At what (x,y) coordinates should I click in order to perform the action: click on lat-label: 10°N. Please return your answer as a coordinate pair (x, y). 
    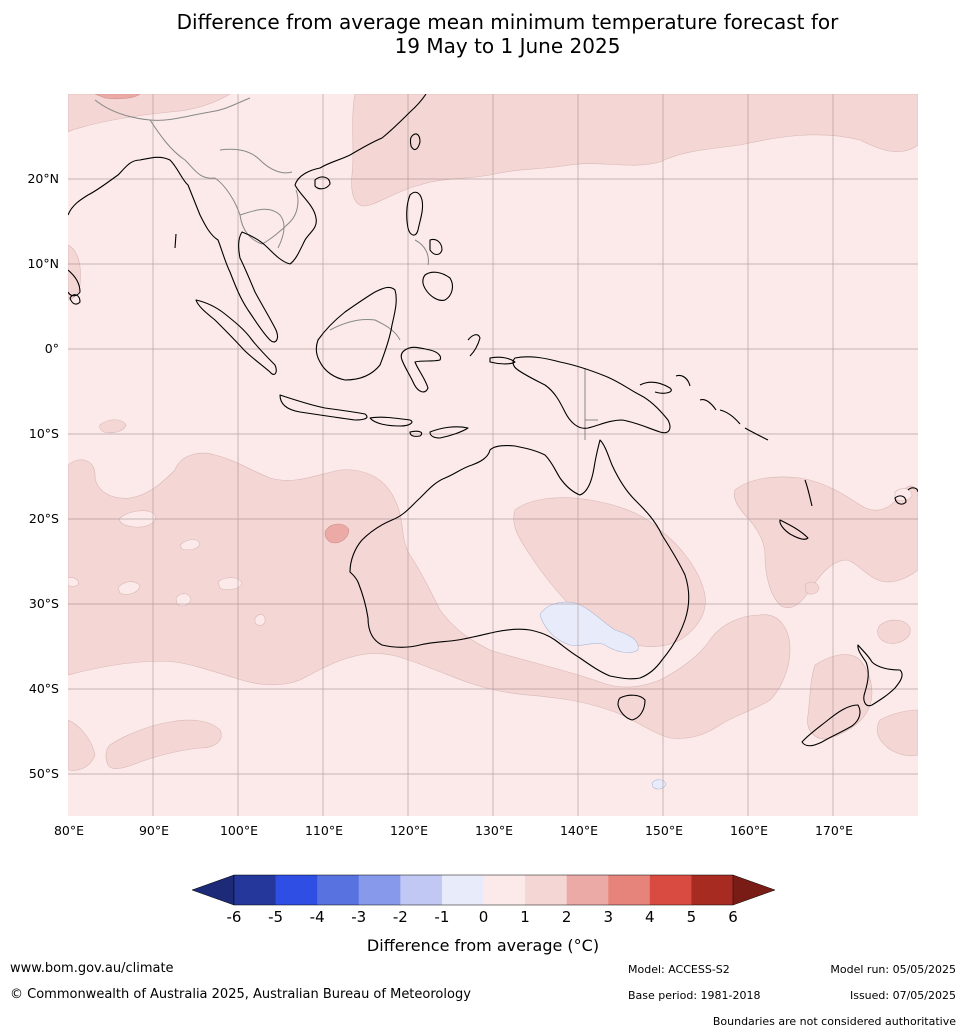
    Looking at the image, I should click on (43, 263).